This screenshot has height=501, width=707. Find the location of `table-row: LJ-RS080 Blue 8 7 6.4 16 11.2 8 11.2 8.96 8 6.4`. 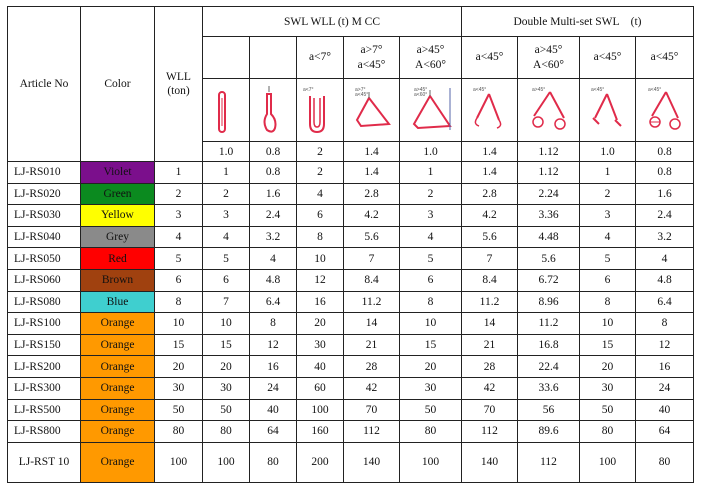

table-row: LJ-RS080 Blue 8 7 6.4 16 11.2 8 11.2 8.96 8 6.4 is located at coordinates (350, 302).